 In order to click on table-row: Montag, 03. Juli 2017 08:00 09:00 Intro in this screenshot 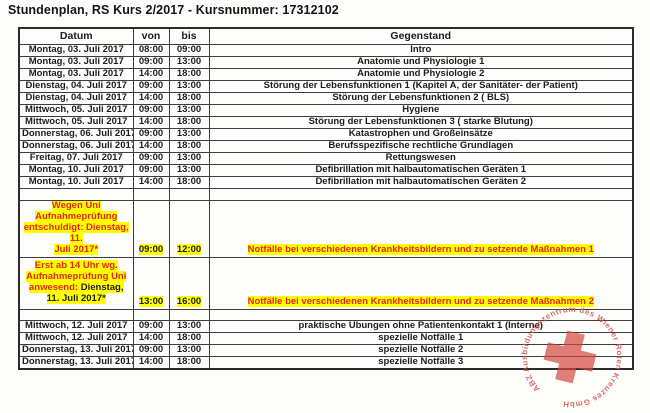, I will do `click(326, 50)`.